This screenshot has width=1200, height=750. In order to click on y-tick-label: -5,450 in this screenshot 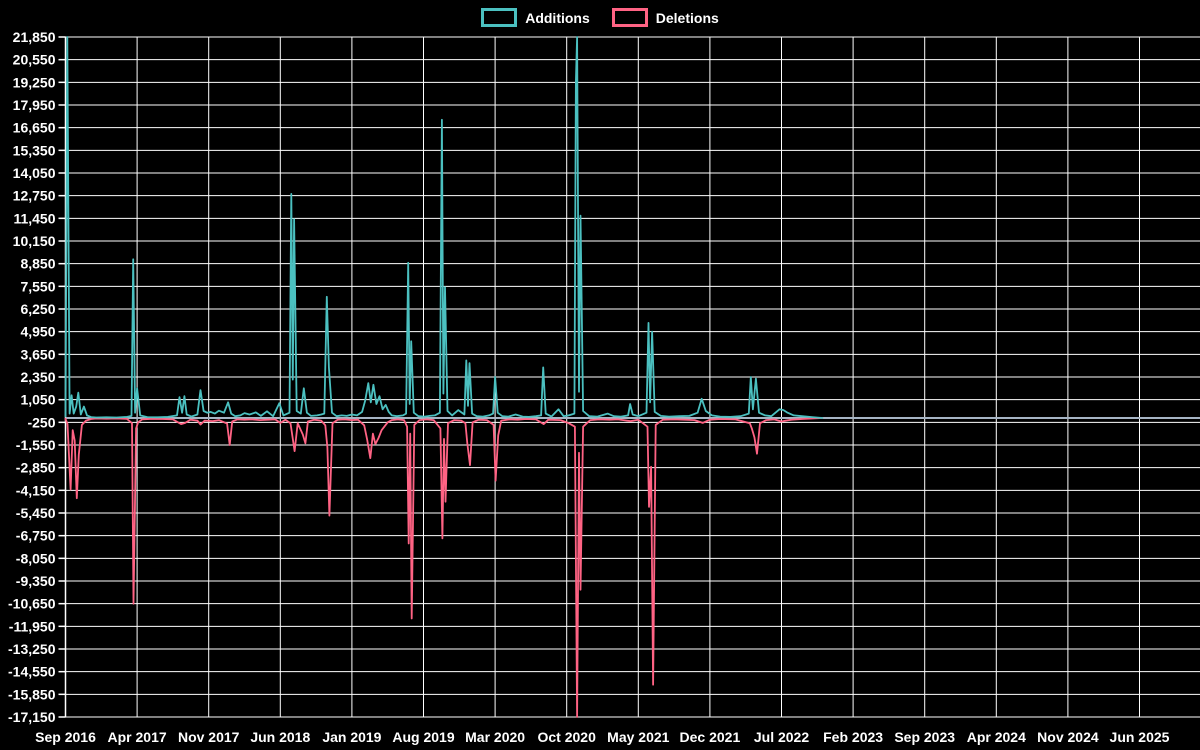, I will do `click(36, 513)`.